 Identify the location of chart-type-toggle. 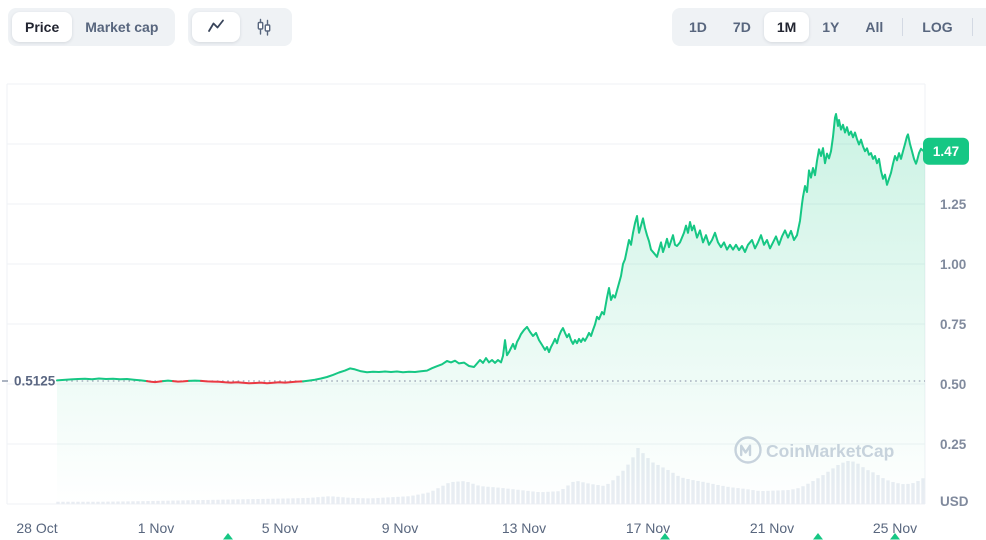
(240, 27).